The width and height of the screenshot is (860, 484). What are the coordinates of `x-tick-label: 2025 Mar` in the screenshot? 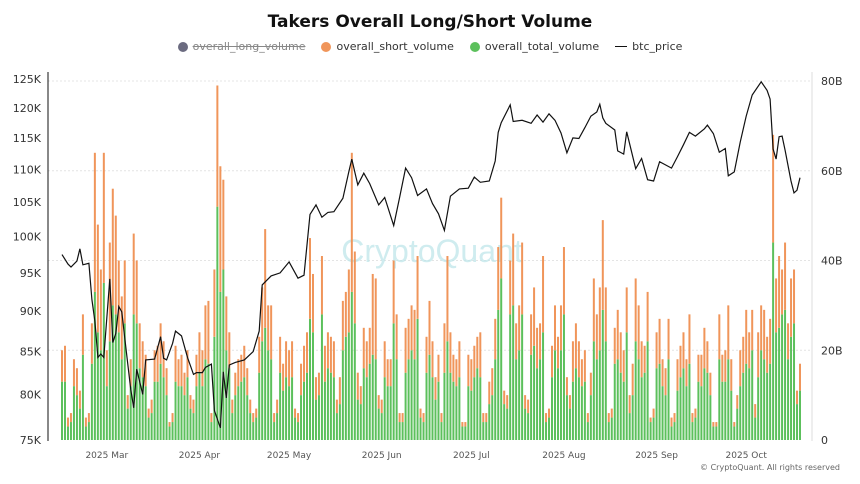 It's located at (106, 456).